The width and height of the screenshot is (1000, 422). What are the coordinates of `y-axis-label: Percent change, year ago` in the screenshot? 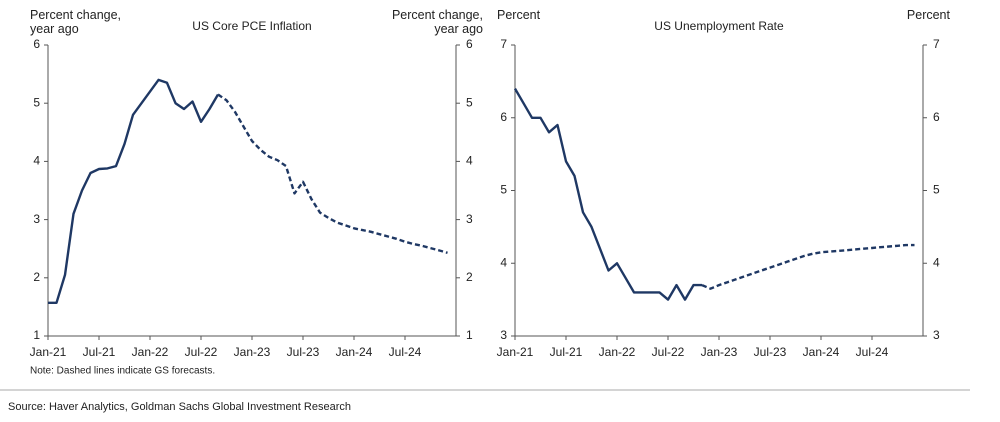 It's located at (76, 22).